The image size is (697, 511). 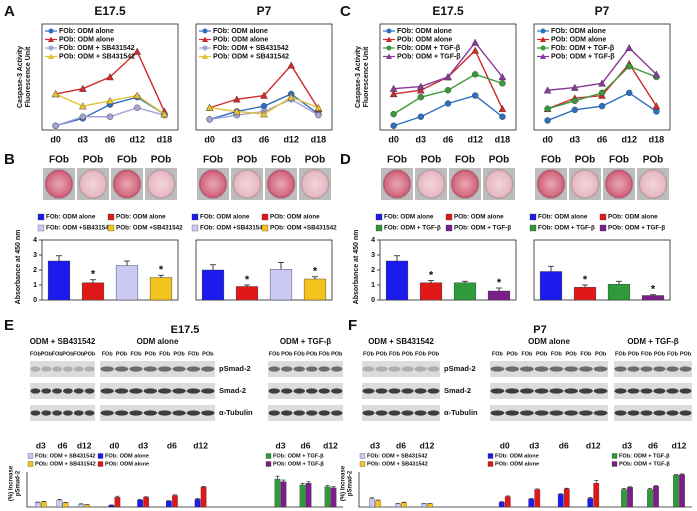 What do you see at coordinates (9, 159) in the screenshot?
I see `panel-letter: B` at bounding box center [9, 159].